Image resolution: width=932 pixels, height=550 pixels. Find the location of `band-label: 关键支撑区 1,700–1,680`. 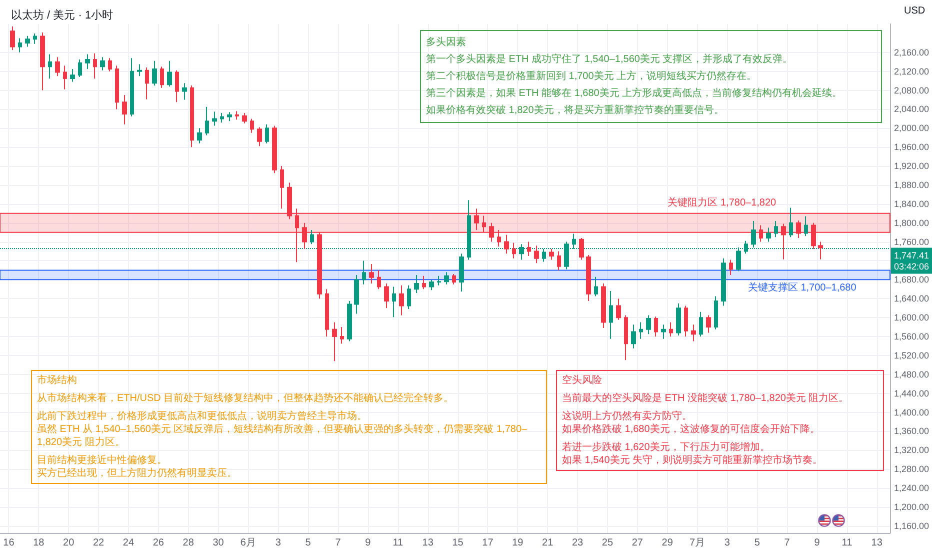

band-label: 关键支撑区 1,700–1,680 is located at coordinates (802, 288).